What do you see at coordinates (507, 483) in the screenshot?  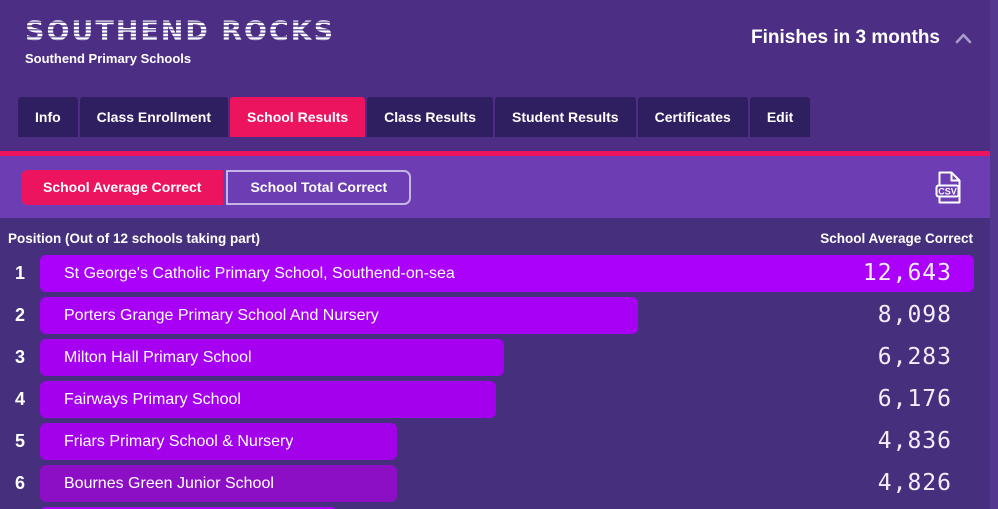 I see `bar-area: Bournes Green Junior School 4,826` at bounding box center [507, 483].